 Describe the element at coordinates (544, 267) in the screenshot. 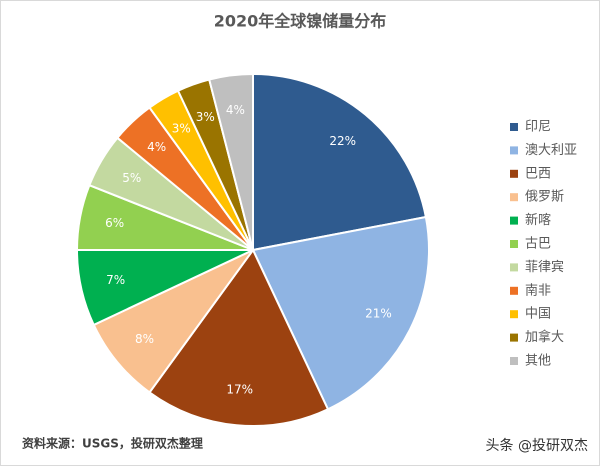

I see `legend-label: 菲律宾` at that location.